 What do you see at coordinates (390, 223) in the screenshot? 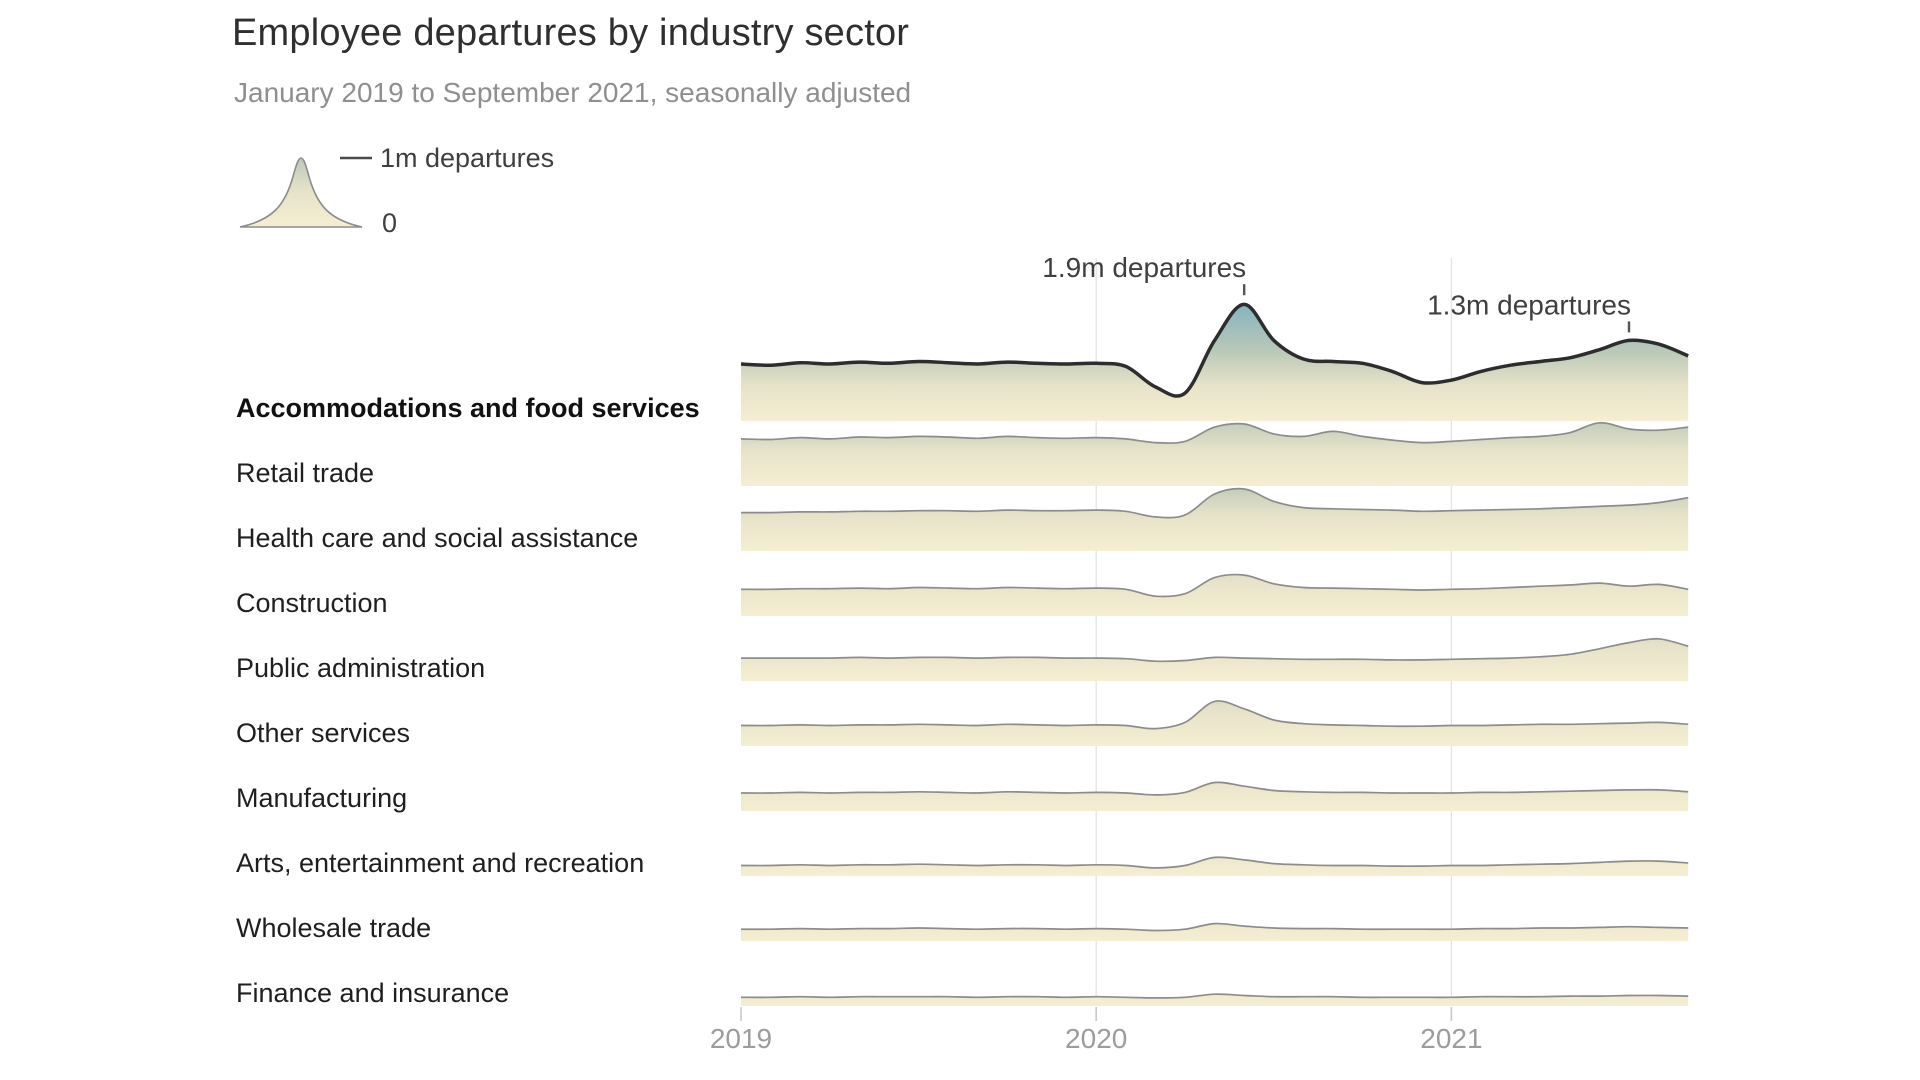
I see `legend-zero-label: 0` at bounding box center [390, 223].